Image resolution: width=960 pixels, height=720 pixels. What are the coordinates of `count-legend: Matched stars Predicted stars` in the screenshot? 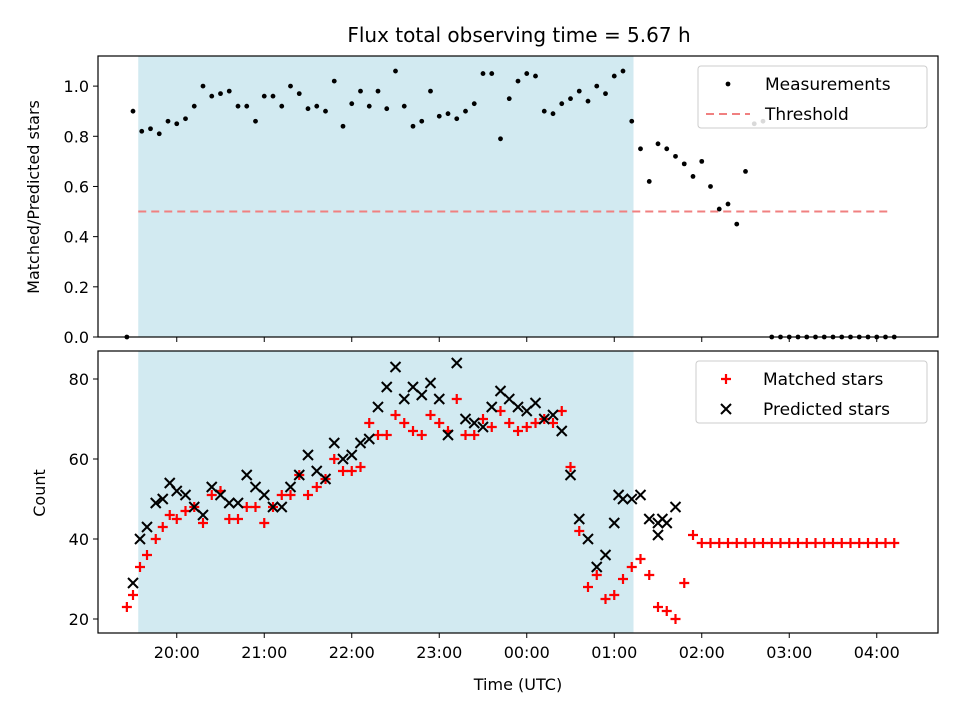 It's located at (811, 392).